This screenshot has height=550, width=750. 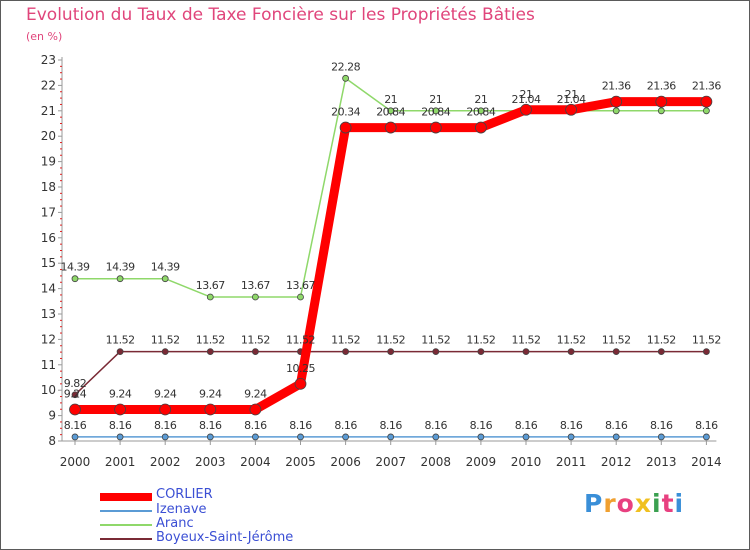 What do you see at coordinates (48, 365) in the screenshot?
I see `y-tick-label: 11` at bounding box center [48, 365].